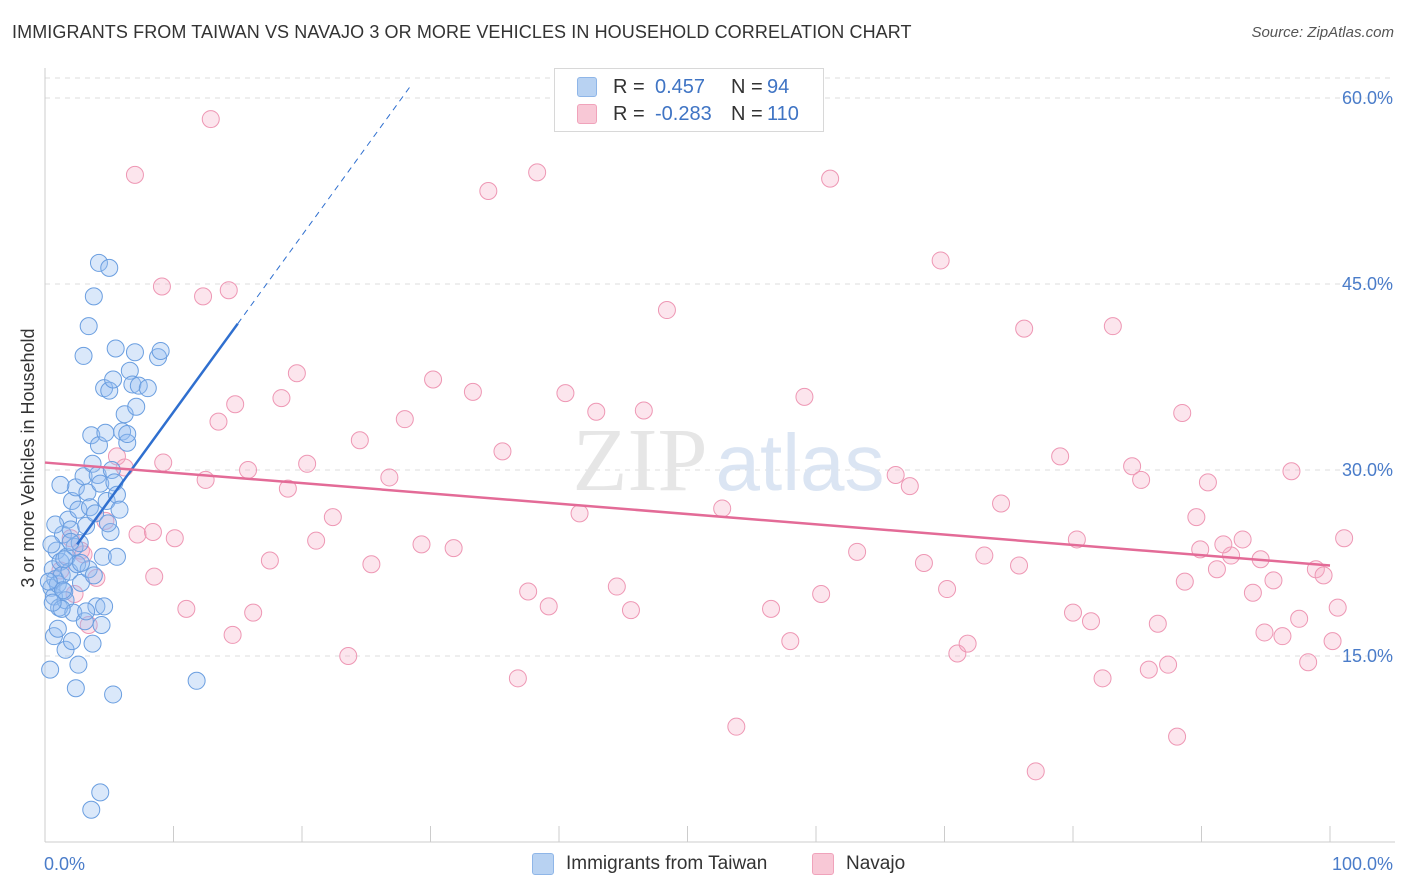  What do you see at coordinates (876, 863) in the screenshot?
I see `bottom-legend-label: Navajo` at bounding box center [876, 863].